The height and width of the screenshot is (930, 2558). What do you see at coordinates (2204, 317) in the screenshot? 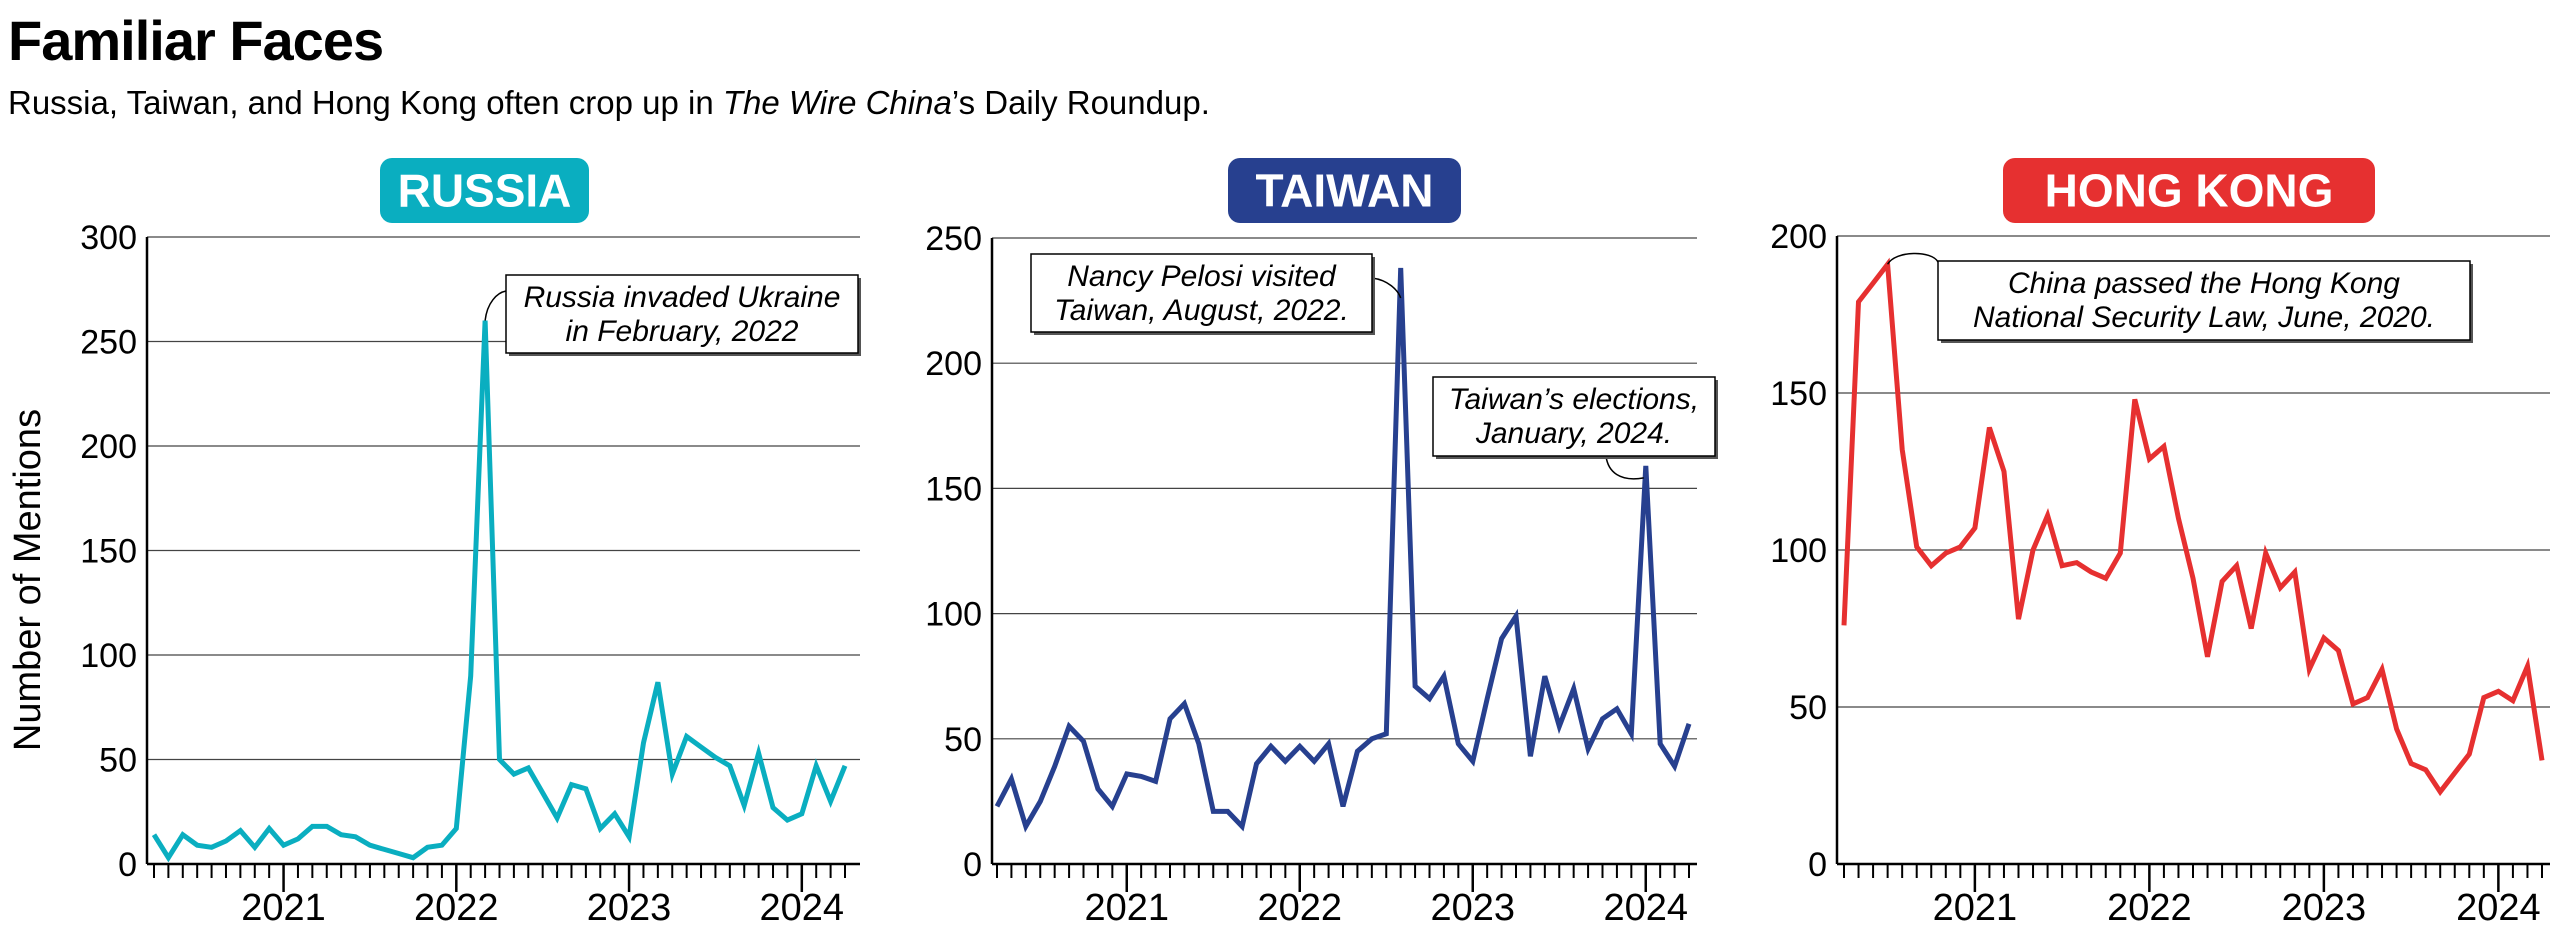
I see `annotation-text: National Security Law, June, 2020.` at bounding box center [2204, 317].